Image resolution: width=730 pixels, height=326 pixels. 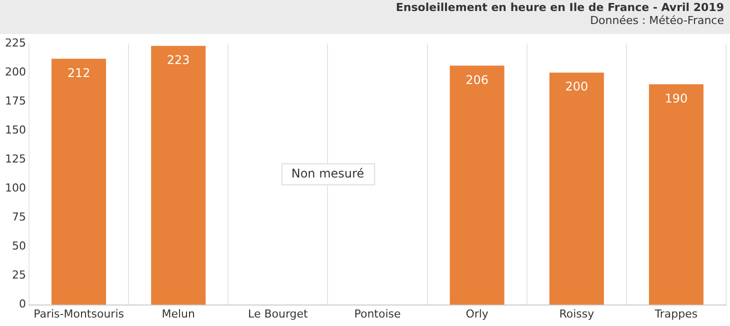 I want to click on y-tick-label: 75, so click(x=19, y=217).